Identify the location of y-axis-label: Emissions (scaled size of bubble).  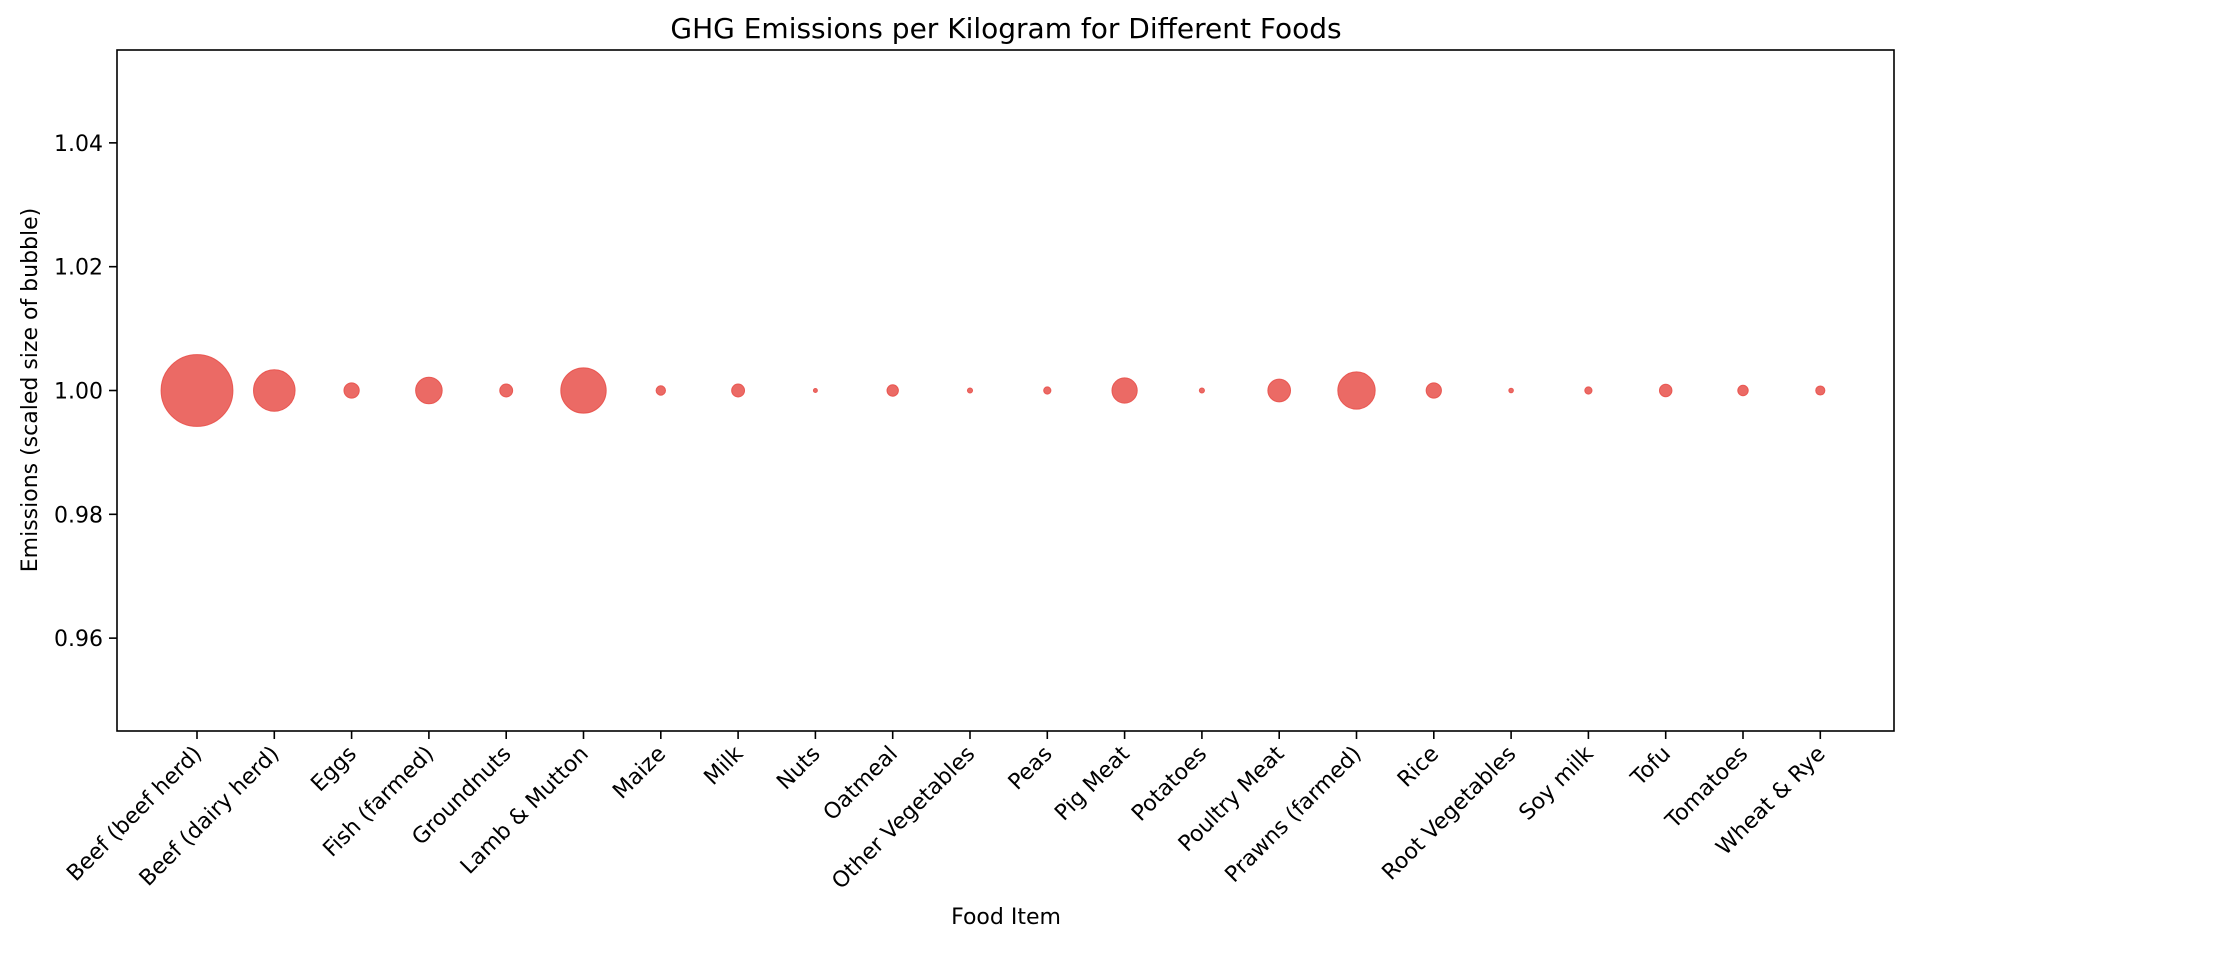
(30, 390).